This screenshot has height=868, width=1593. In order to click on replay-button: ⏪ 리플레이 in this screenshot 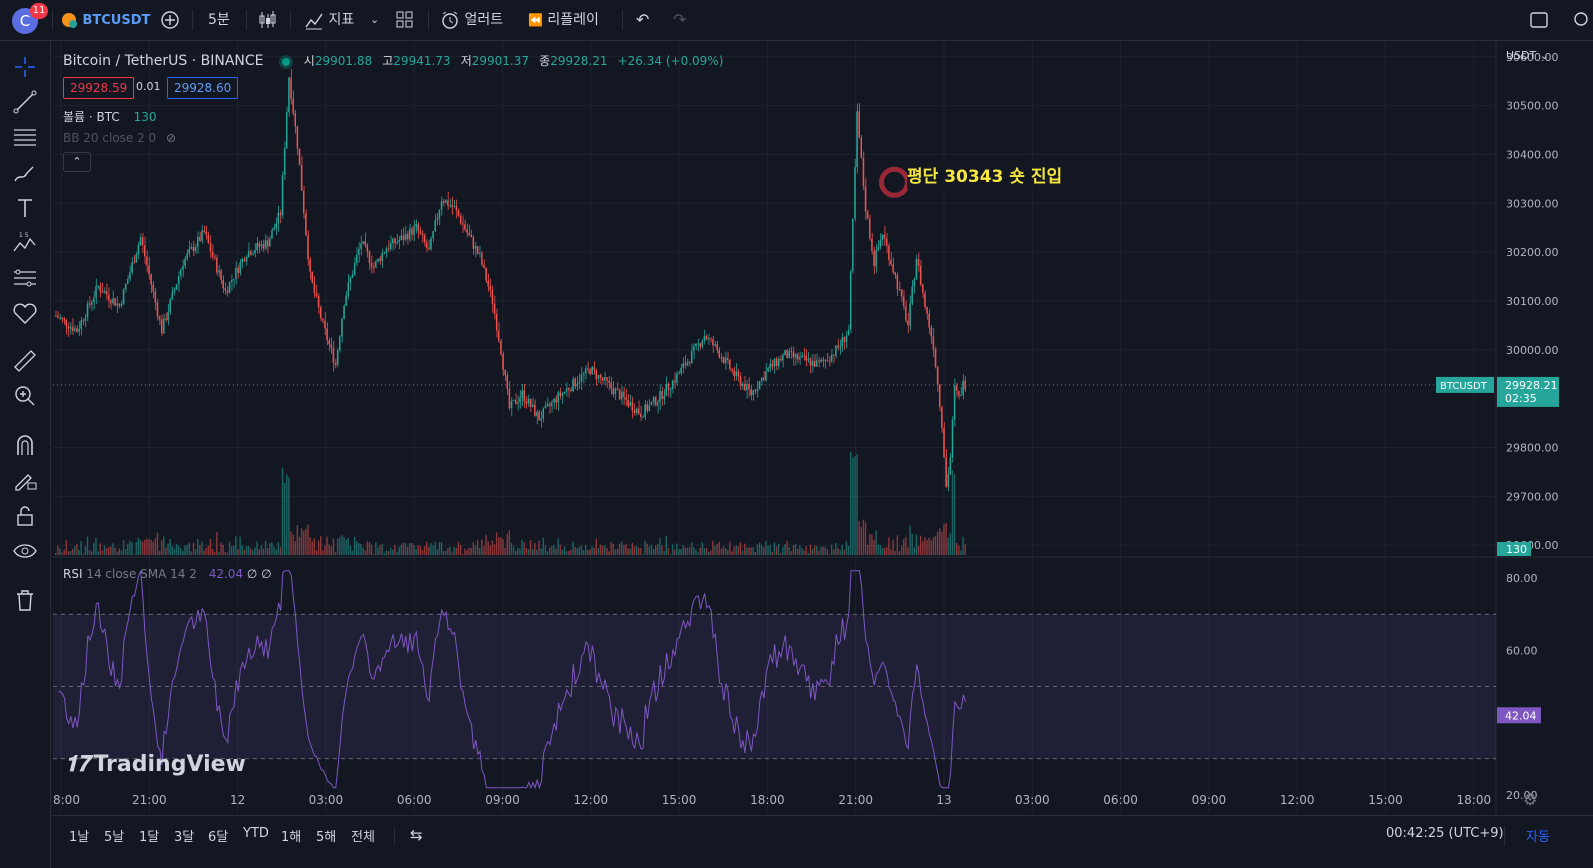, I will do `click(563, 20)`.